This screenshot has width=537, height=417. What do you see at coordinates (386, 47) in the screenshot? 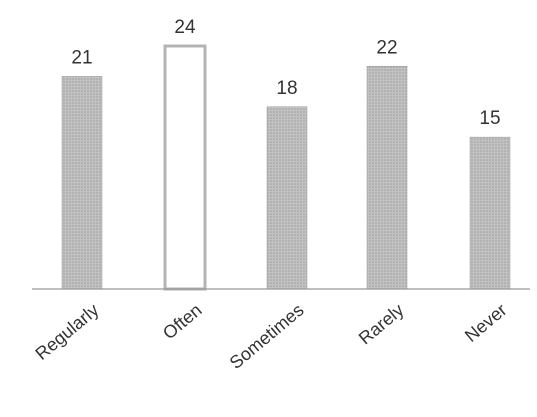
I see `data-label-rarely: 22` at bounding box center [386, 47].